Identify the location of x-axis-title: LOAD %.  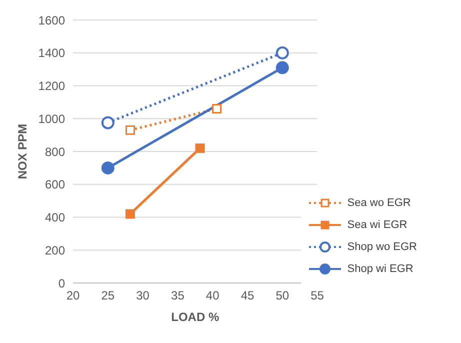
(195, 317).